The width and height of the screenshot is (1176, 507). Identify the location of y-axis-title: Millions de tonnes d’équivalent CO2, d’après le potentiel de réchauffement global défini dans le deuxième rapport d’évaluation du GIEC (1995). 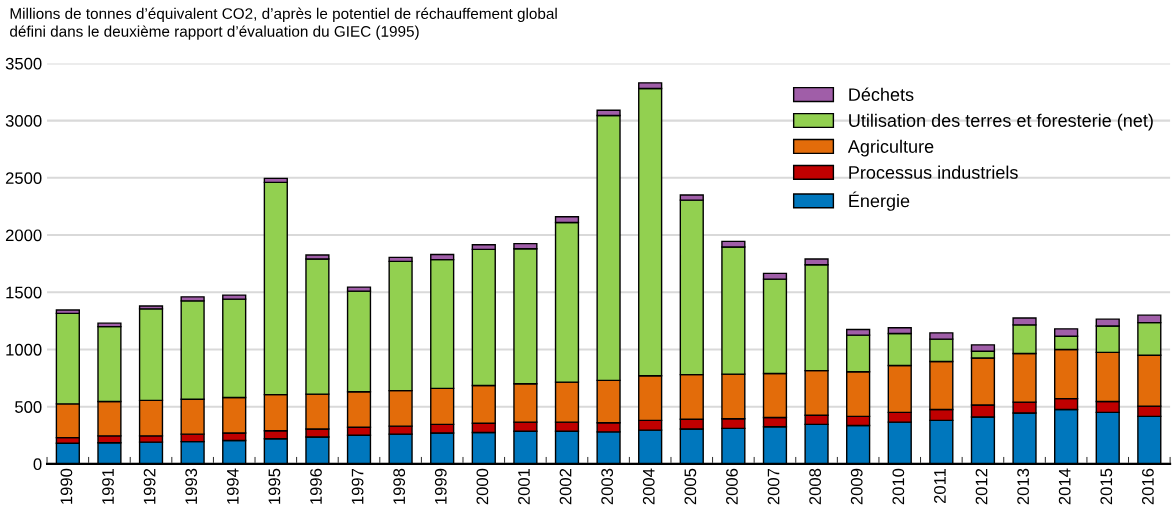
(283, 23).